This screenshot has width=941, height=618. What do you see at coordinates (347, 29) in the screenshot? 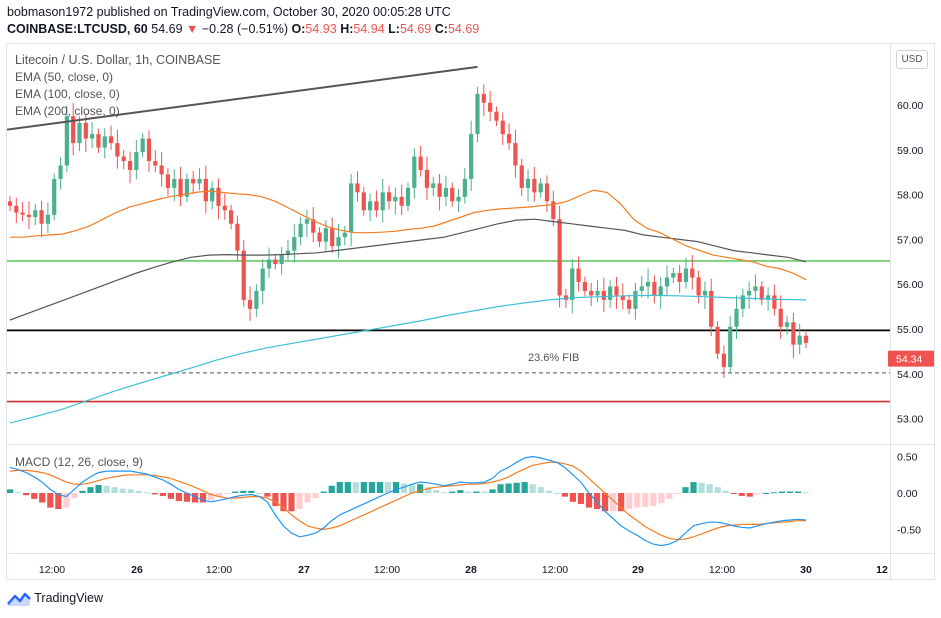
I see `high-label: H:` at bounding box center [347, 29].